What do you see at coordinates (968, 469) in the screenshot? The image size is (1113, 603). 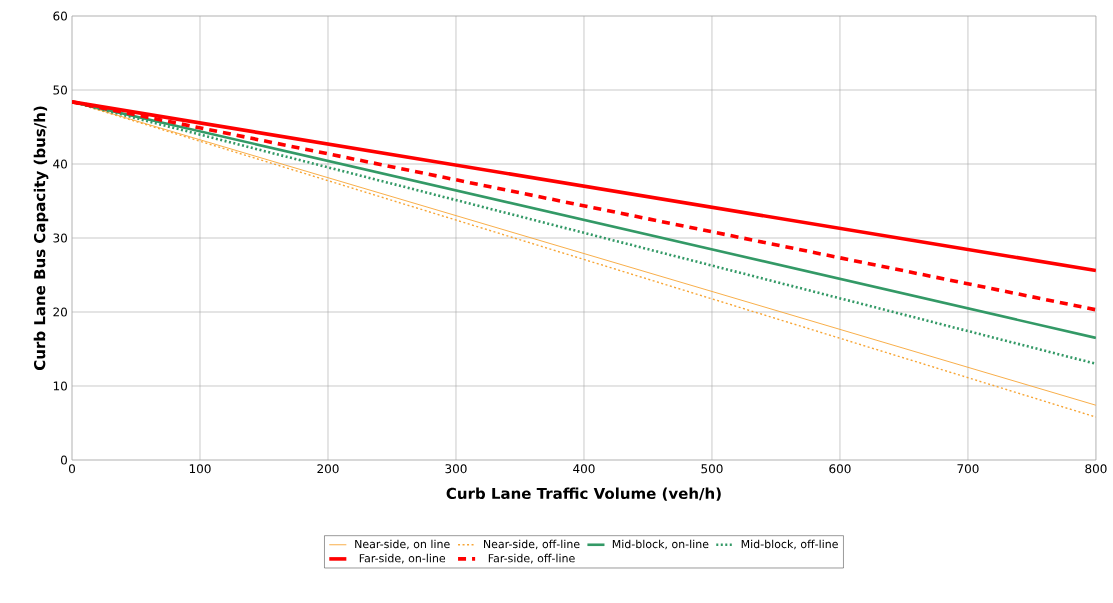 I see `x-tick-label: 700` at bounding box center [968, 469].